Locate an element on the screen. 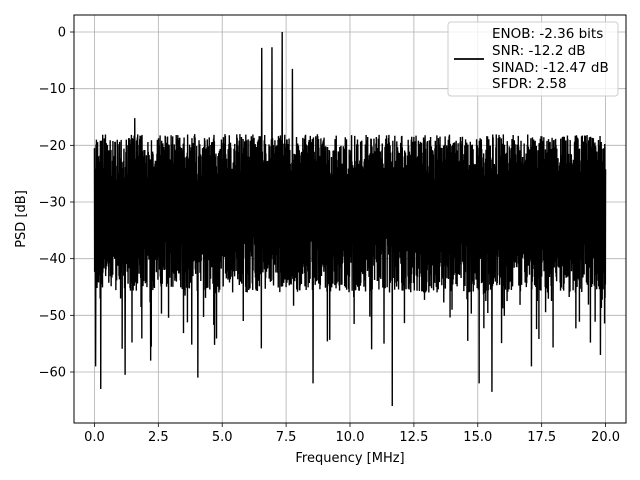 This screenshot has height=480, width=640. x-tick-label: 10.0 is located at coordinates (350, 437).